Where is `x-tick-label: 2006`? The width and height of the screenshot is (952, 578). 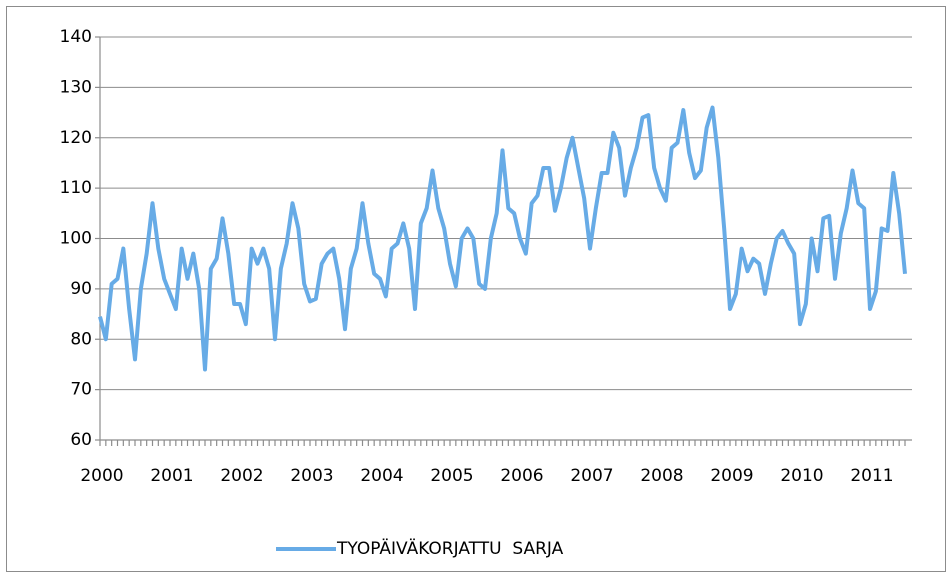
x-tick-label: 2006 is located at coordinates (521, 476).